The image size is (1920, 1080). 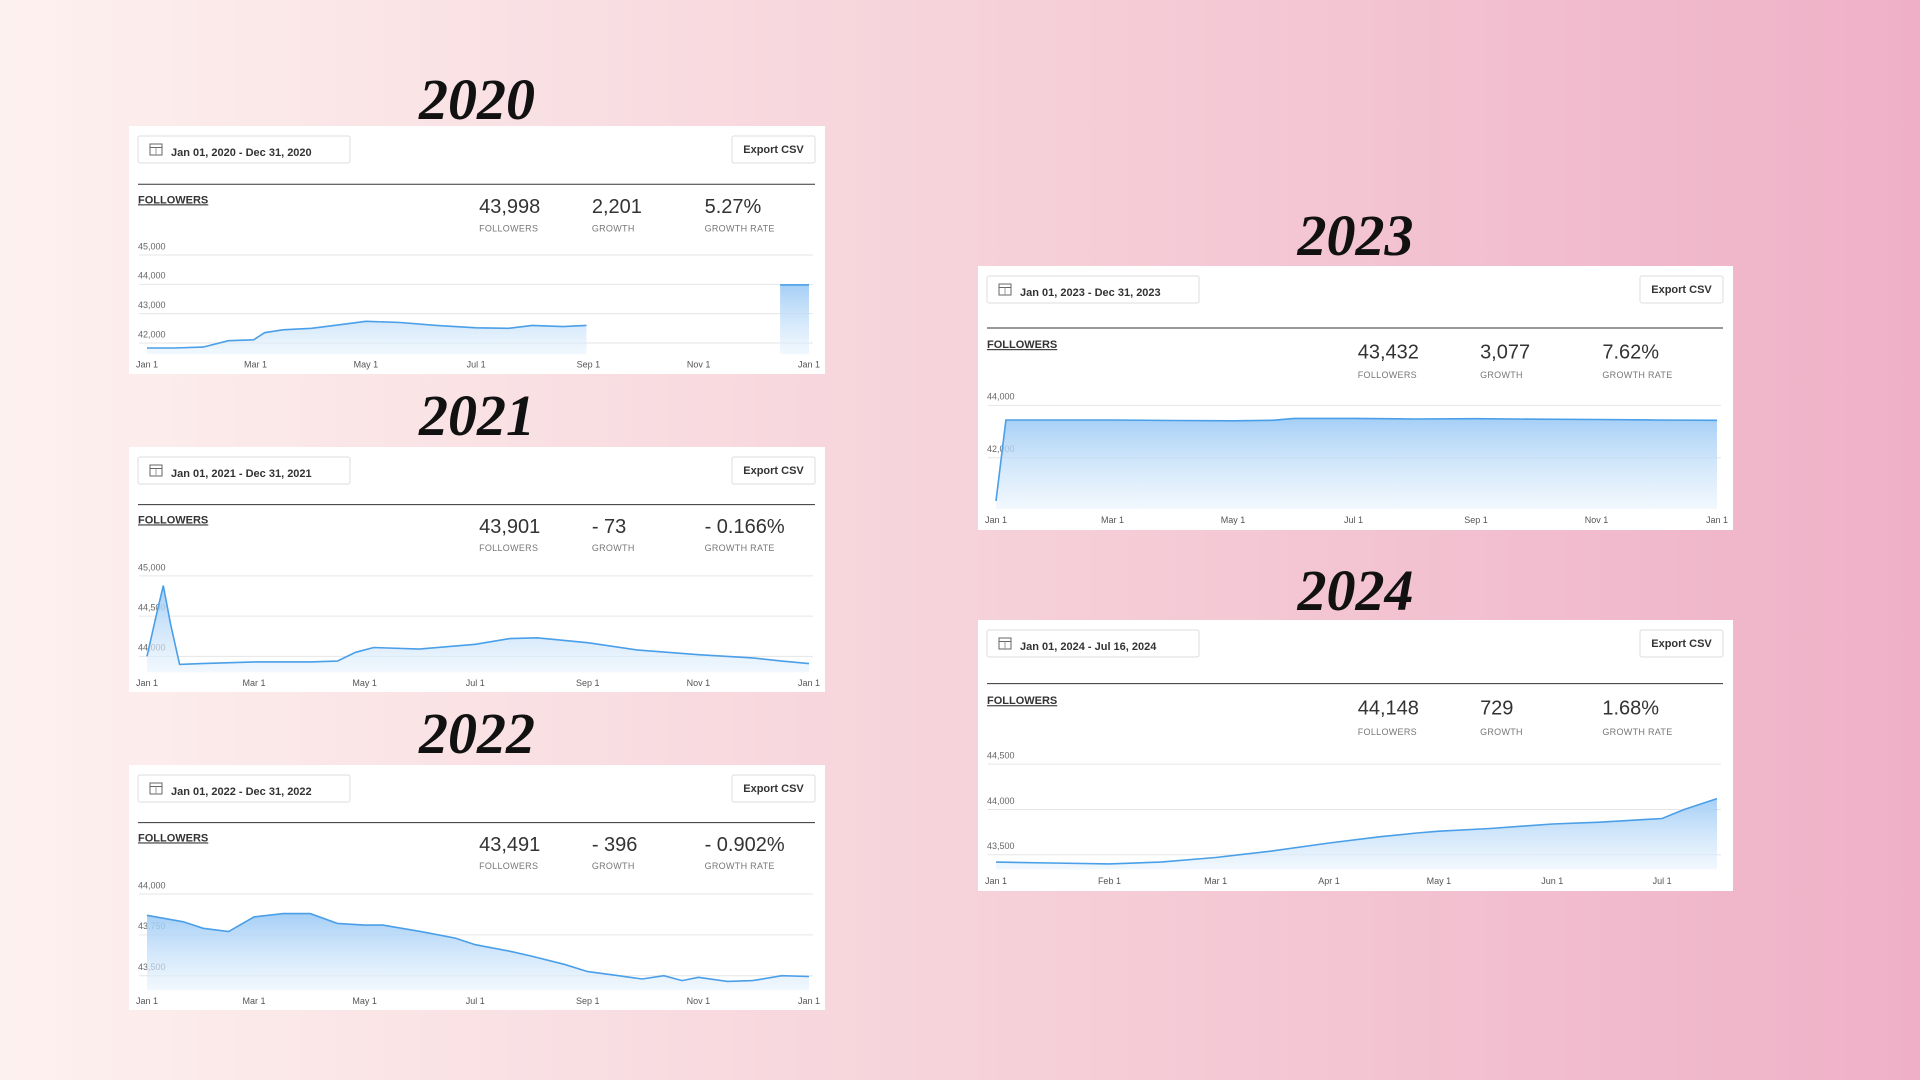 What do you see at coordinates (244, 470) in the screenshot?
I see `date-picker: Jan 01, 2021 - Dec 31, 2021` at bounding box center [244, 470].